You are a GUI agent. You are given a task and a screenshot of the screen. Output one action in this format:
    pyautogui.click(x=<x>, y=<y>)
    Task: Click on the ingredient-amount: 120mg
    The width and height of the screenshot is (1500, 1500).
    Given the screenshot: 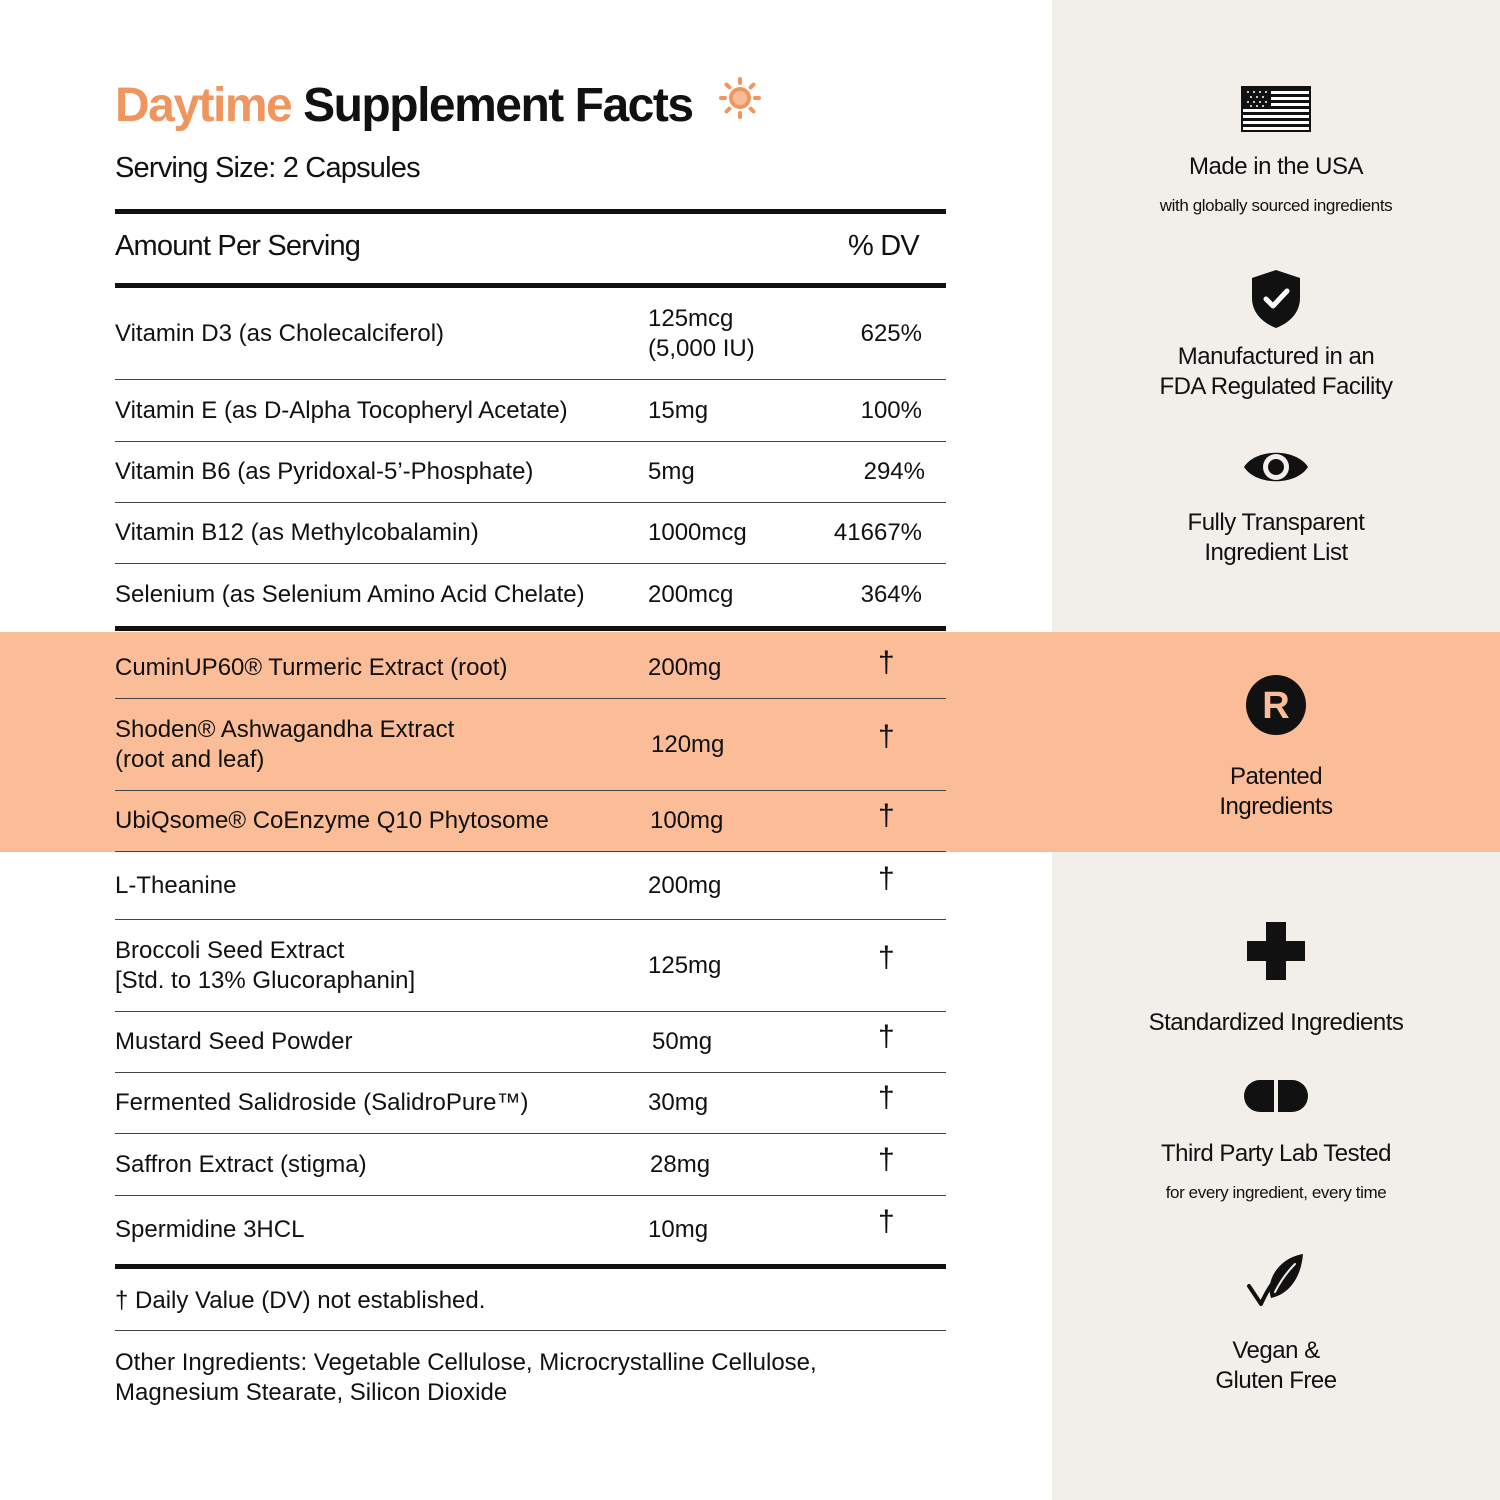 What is the action you would take?
    pyautogui.click(x=688, y=744)
    